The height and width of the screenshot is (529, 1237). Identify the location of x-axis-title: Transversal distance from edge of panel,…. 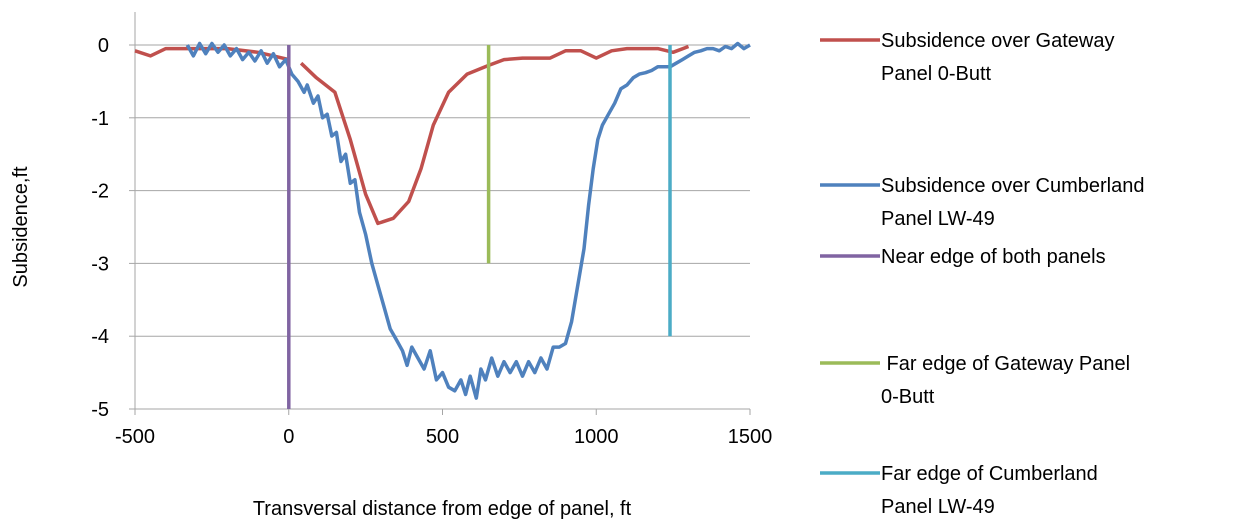
(442, 509).